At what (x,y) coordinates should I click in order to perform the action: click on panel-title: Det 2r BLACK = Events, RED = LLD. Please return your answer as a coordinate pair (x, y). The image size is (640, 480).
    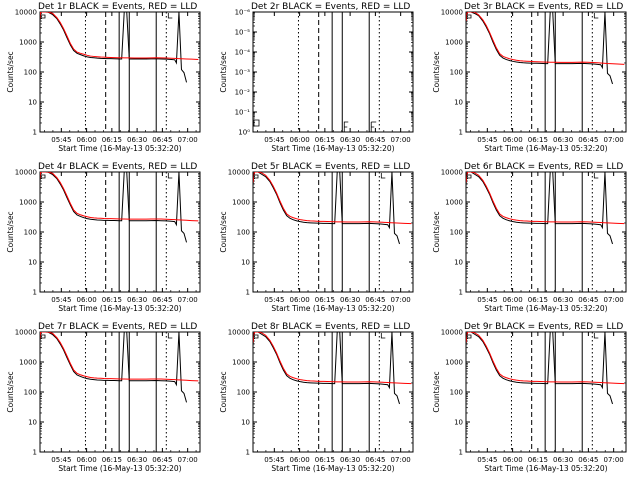
    Looking at the image, I should click on (330, 7).